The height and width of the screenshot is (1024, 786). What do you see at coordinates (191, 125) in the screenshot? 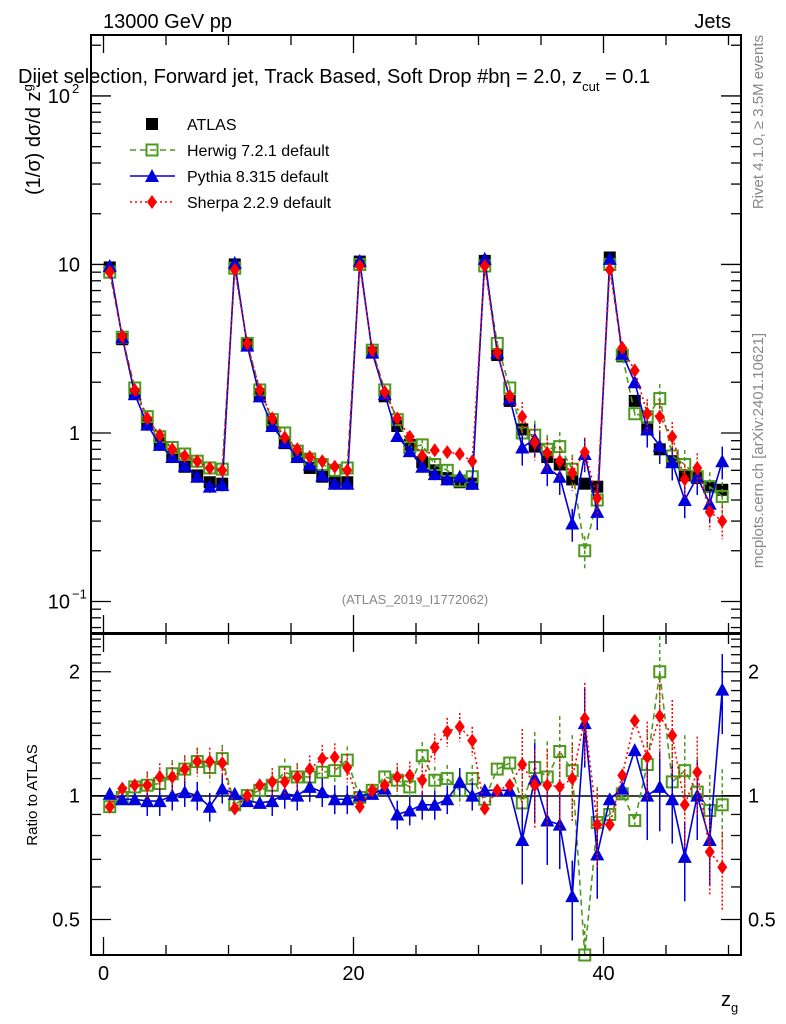
I see `legend-item: ATLAS` at bounding box center [191, 125].